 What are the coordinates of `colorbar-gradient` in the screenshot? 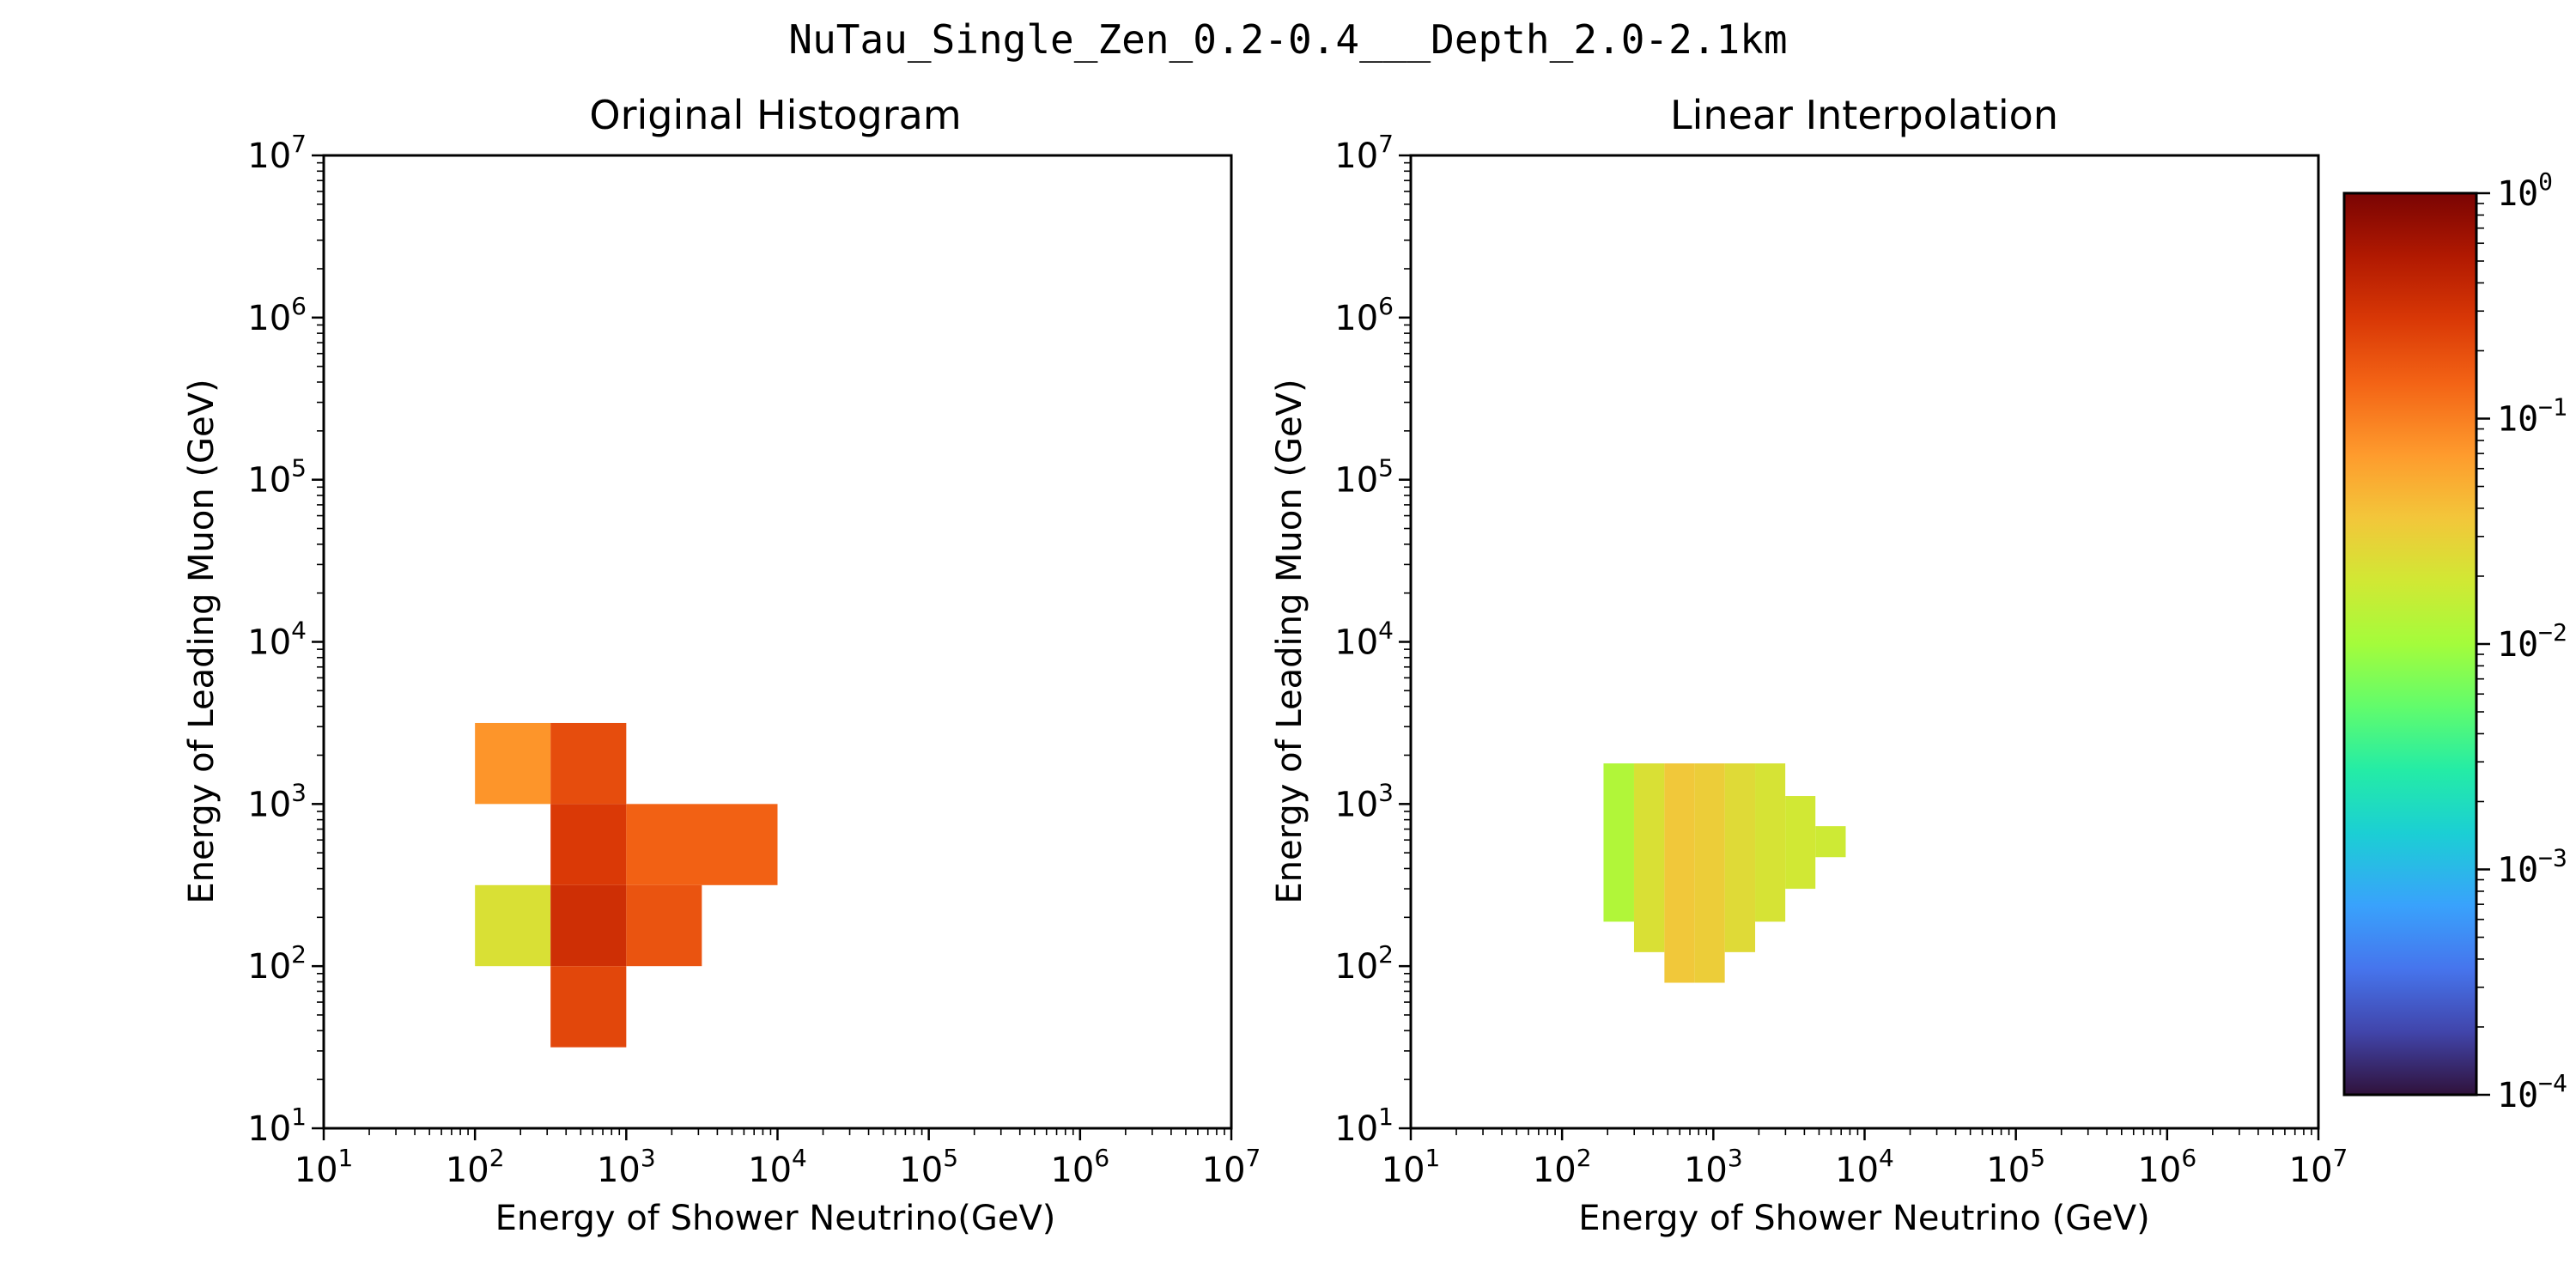 It's located at (2410, 644).